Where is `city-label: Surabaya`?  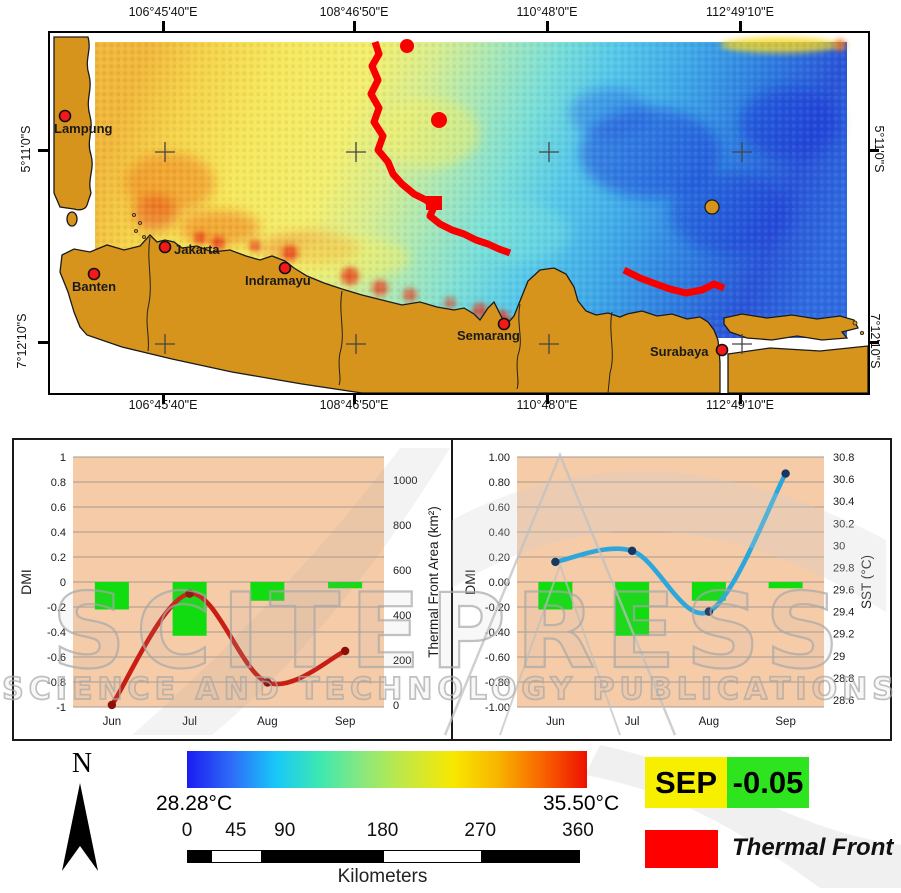 city-label: Surabaya is located at coordinates (679, 351).